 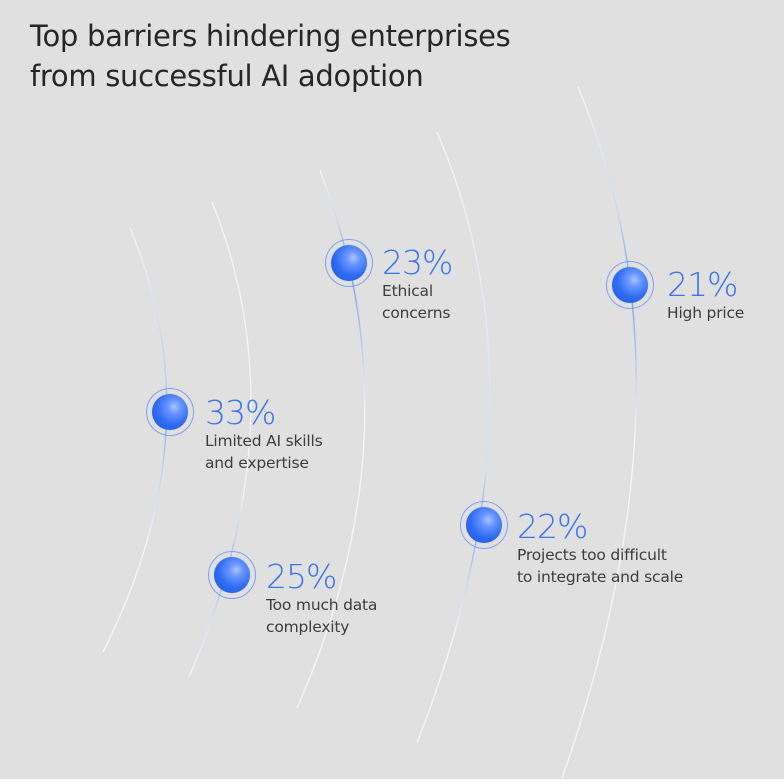 What do you see at coordinates (308, 627) in the screenshot?
I see `barrier-description-line: complexity` at bounding box center [308, 627].